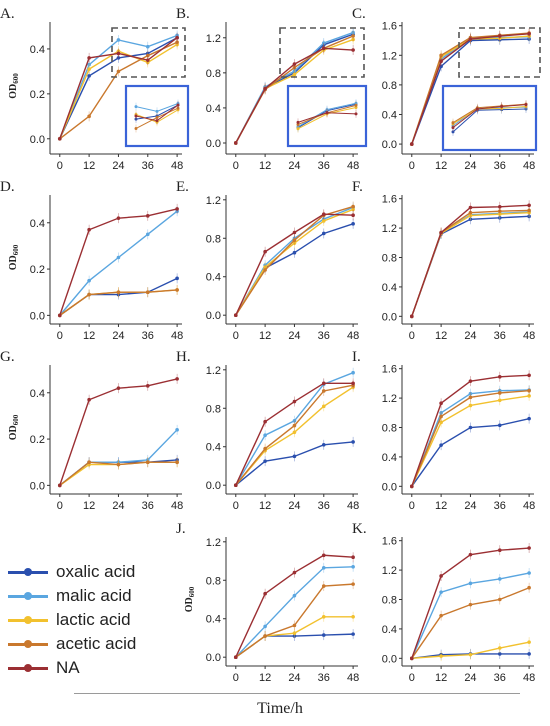 Image resolution: width=550 pixels, height=726 pixels. What do you see at coordinates (294, 635) in the screenshot?
I see `series-lactic-acid` at bounding box center [294, 635].